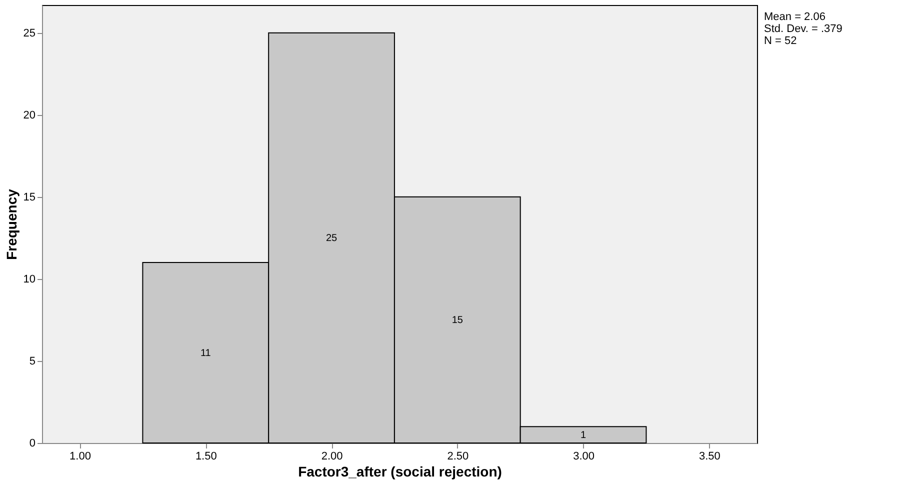 This screenshot has width=922, height=490. What do you see at coordinates (32, 444) in the screenshot?
I see `y-tick-label: 0` at bounding box center [32, 444].